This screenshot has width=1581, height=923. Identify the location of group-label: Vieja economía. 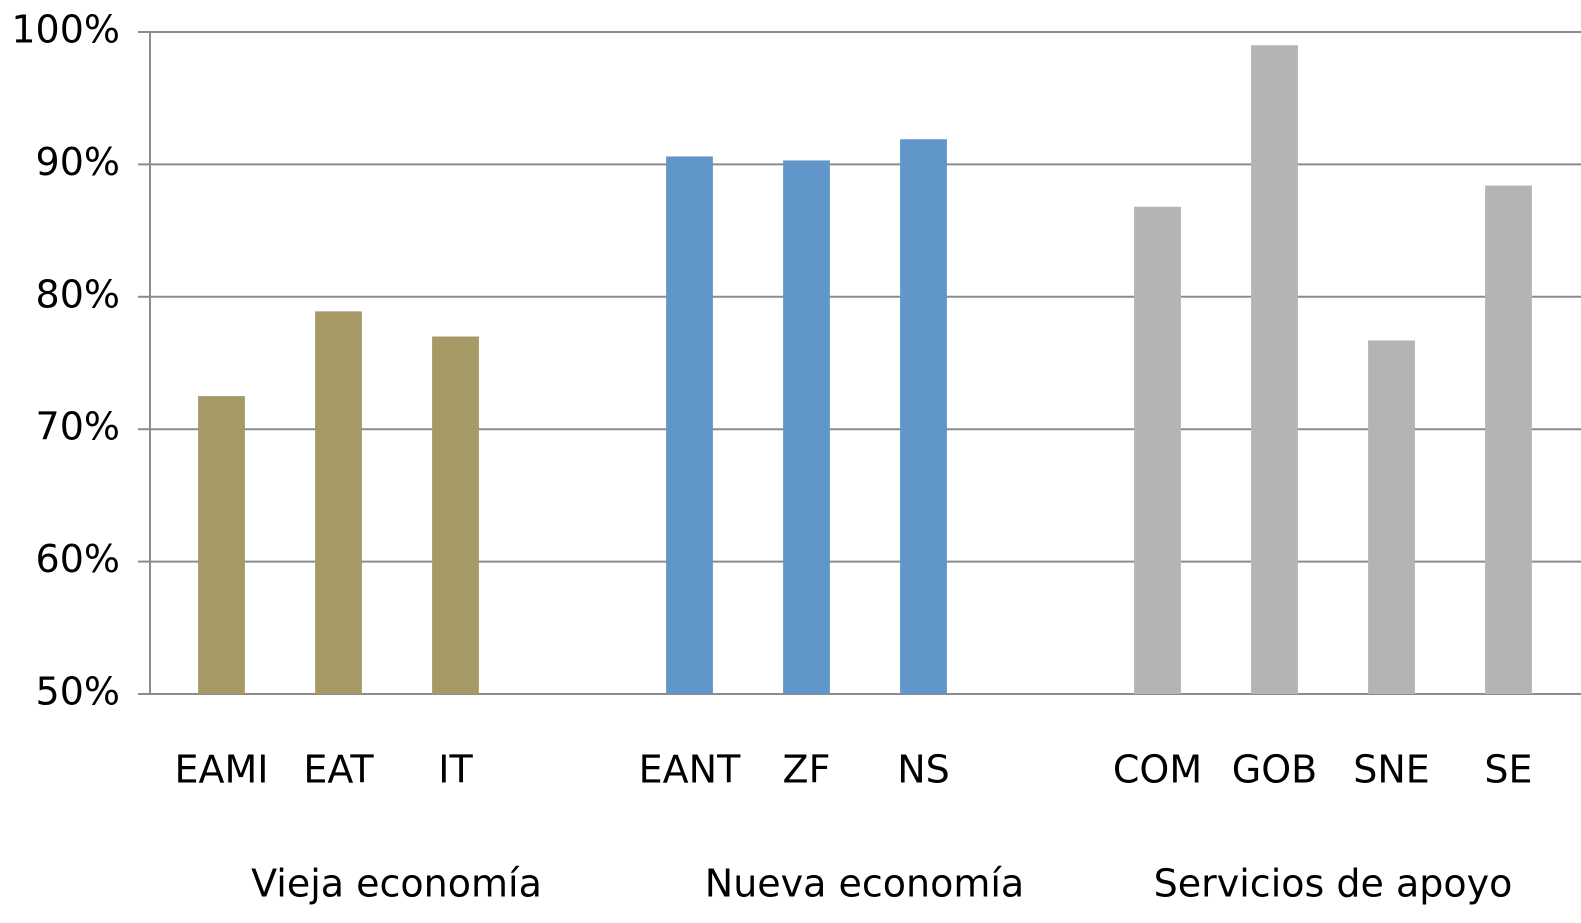
(396, 884).